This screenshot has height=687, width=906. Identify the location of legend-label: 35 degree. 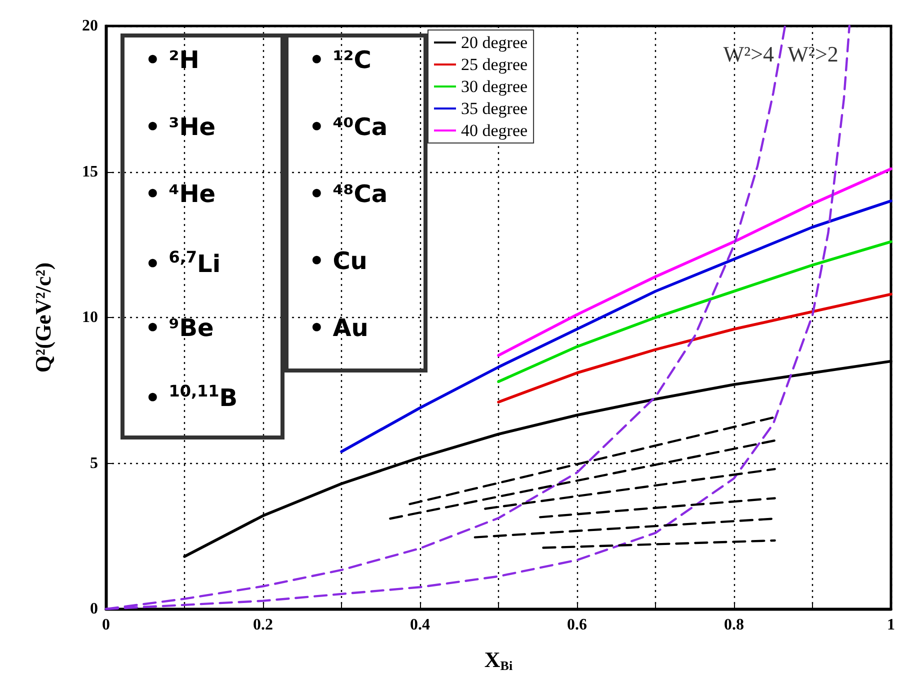
(494, 108).